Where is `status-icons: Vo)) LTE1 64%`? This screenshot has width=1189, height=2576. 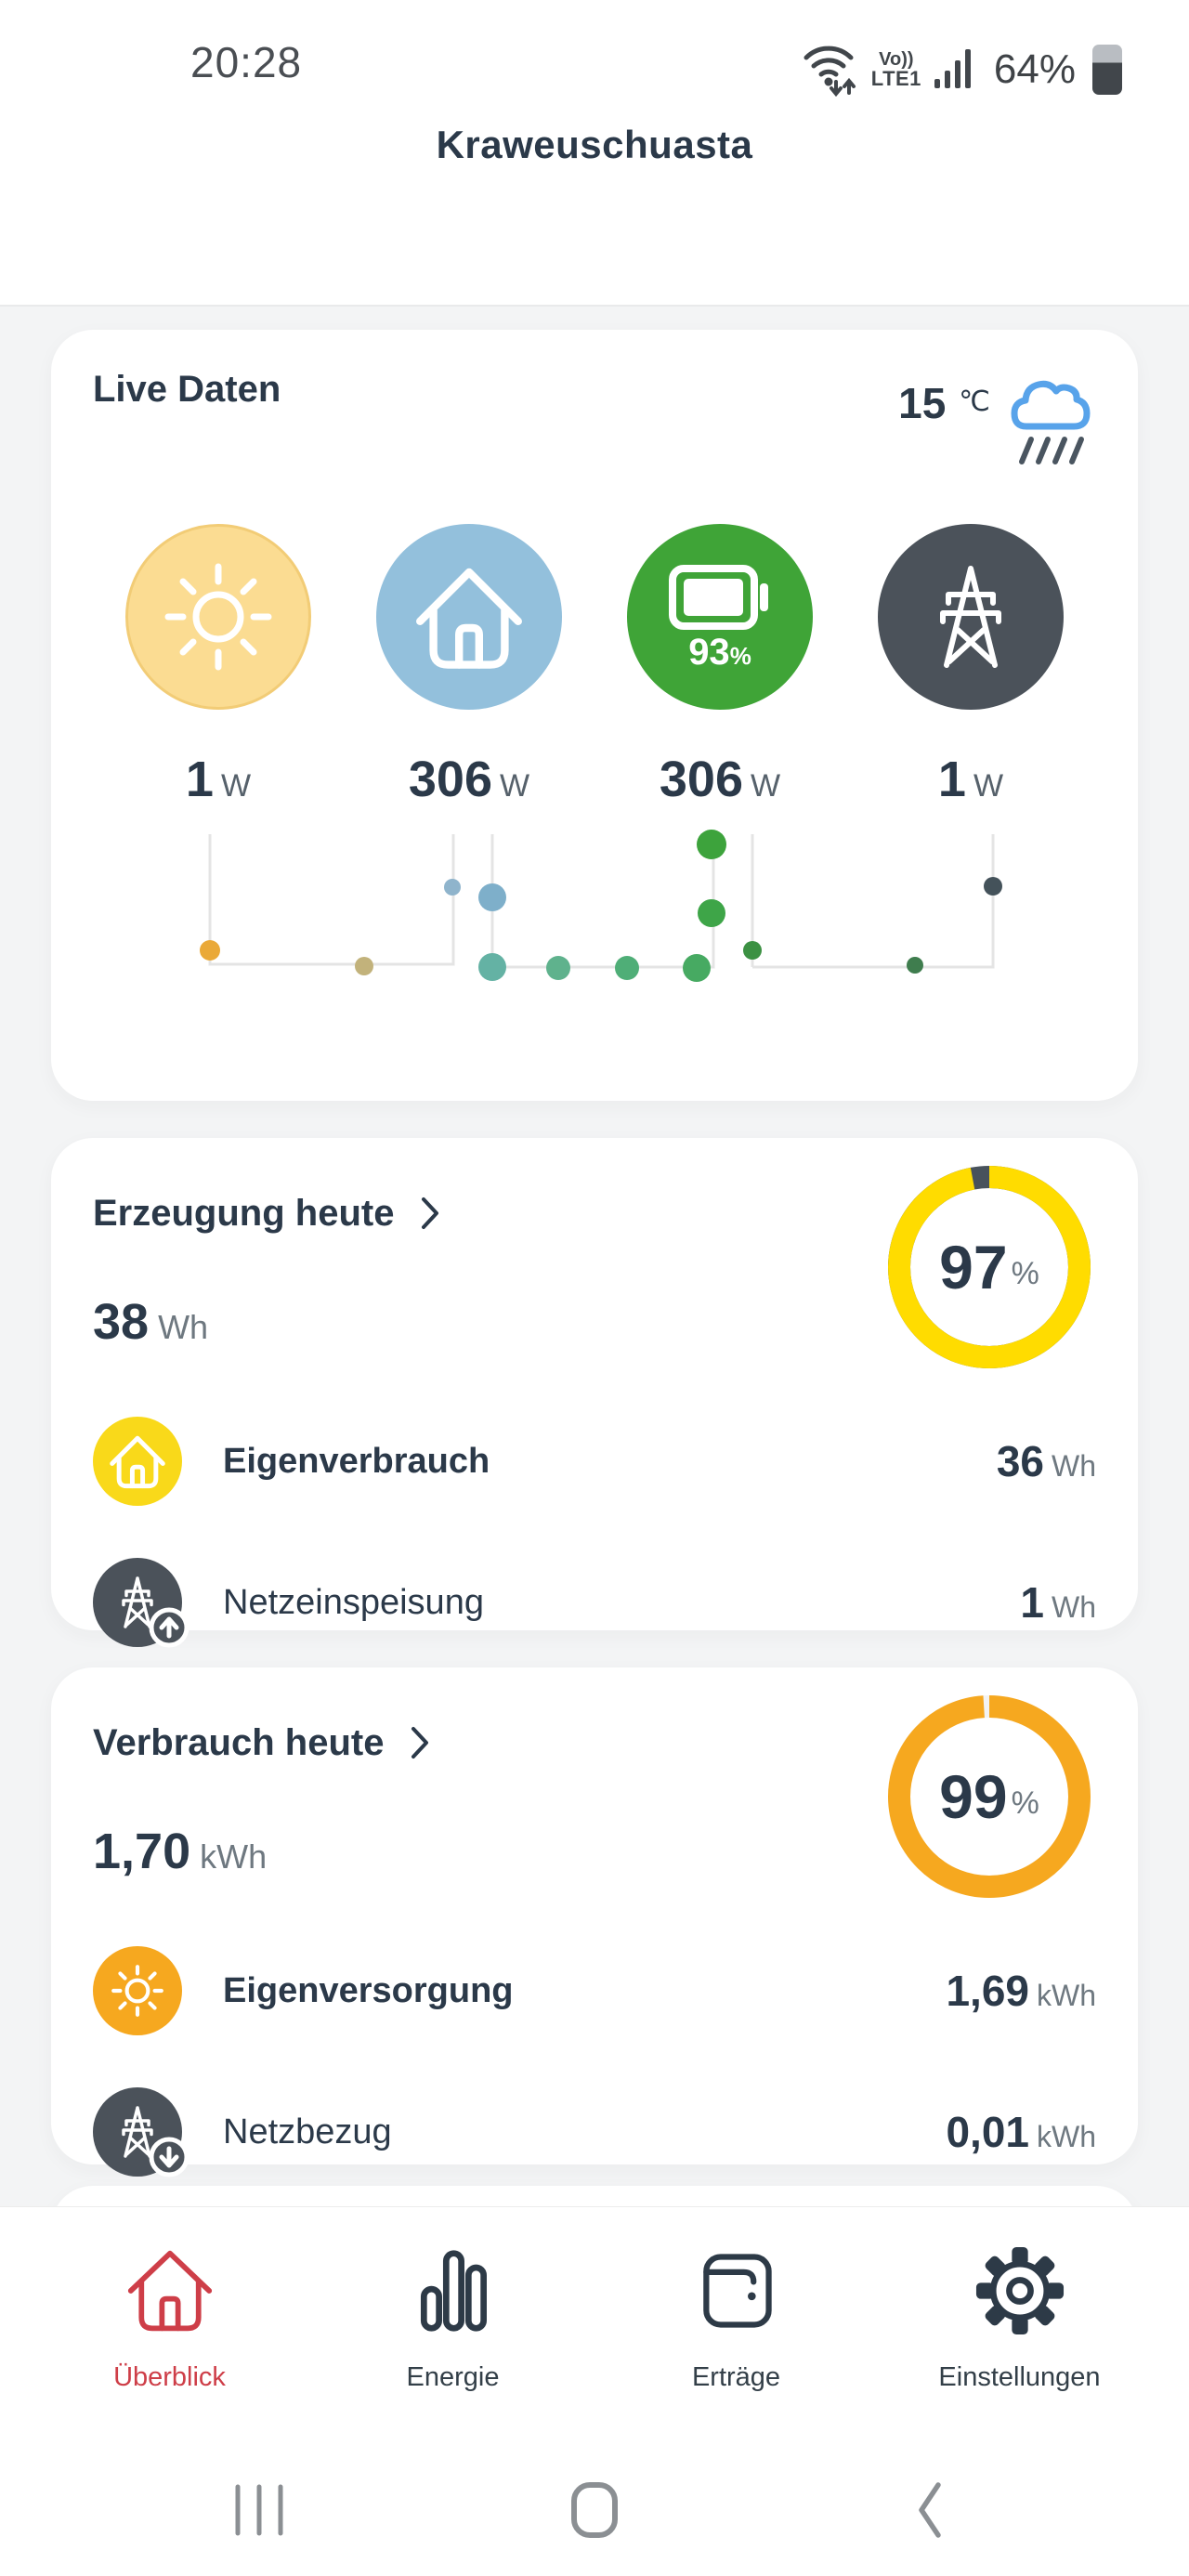
status-icons: Vo)) LTE1 64% is located at coordinates (962, 69).